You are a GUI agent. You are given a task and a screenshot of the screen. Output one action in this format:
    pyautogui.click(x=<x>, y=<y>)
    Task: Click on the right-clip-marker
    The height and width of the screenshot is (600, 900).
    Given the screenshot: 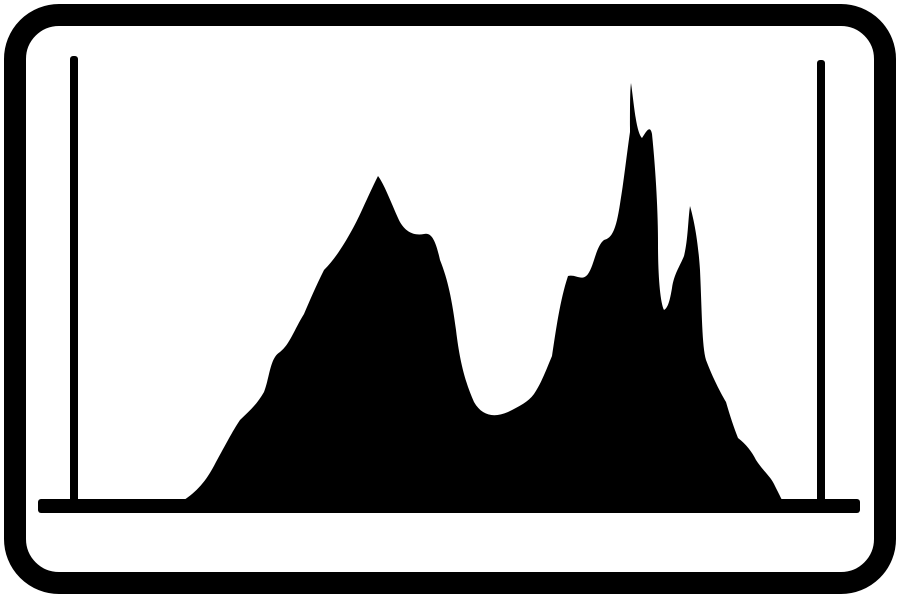 What is the action you would take?
    pyautogui.click(x=821, y=283)
    